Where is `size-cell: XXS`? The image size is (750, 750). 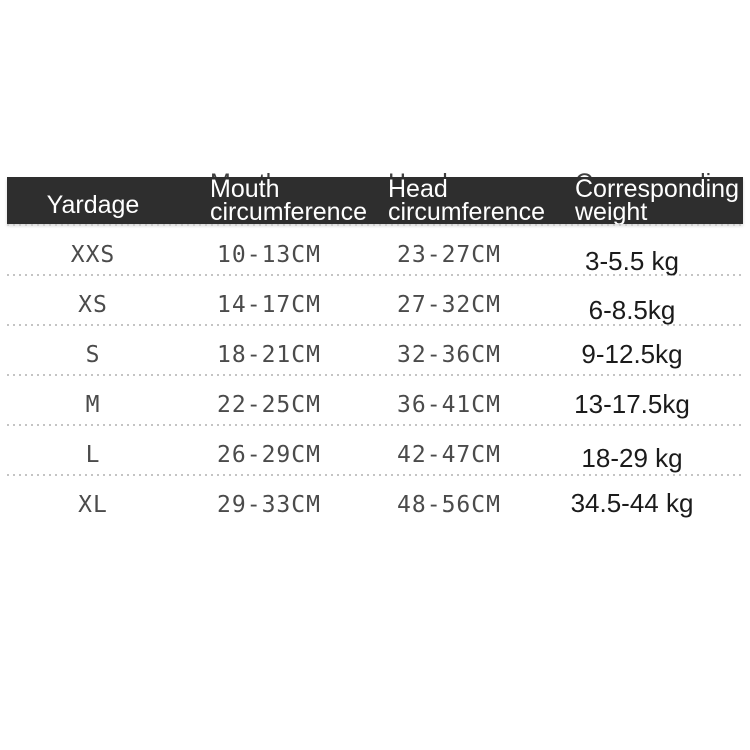 size-cell: XXS is located at coordinates (93, 254).